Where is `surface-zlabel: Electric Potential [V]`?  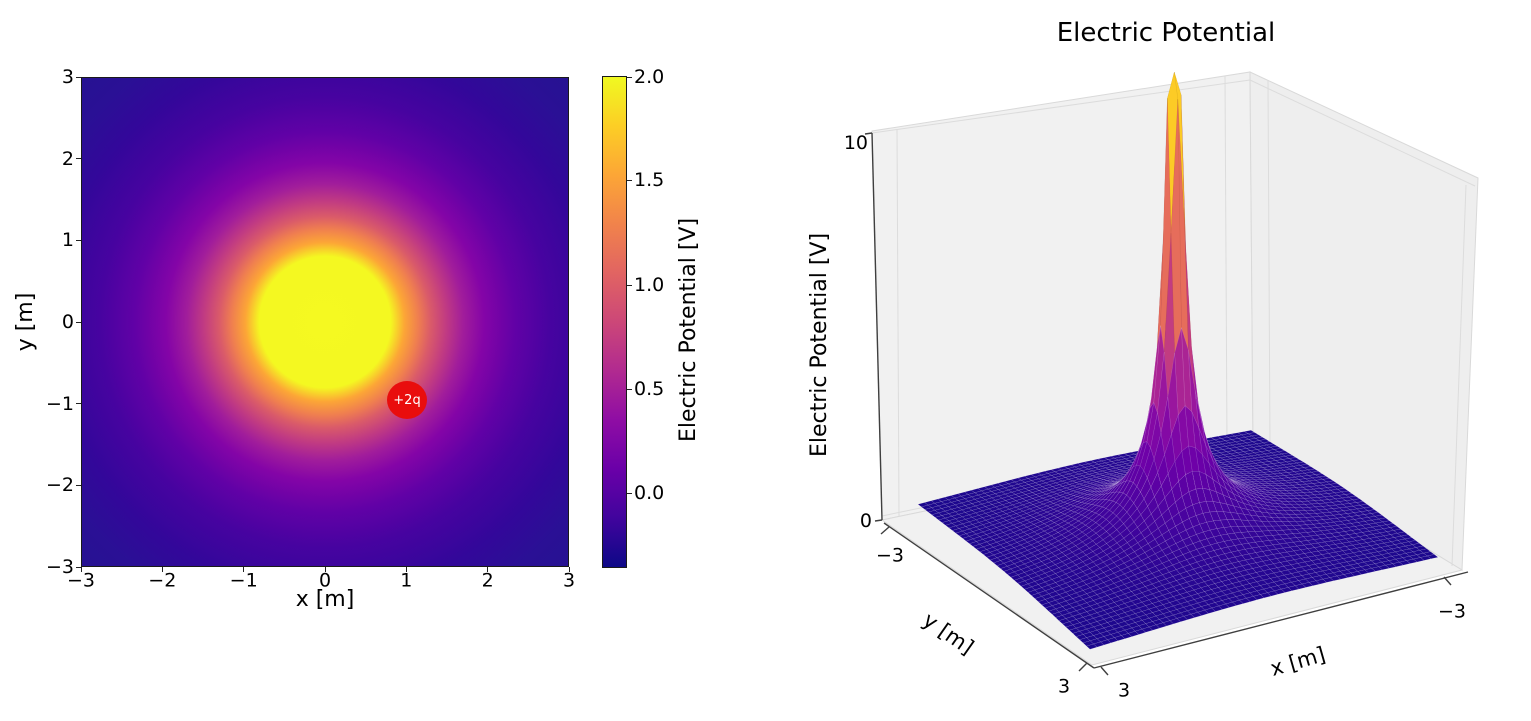
surface-zlabel: Electric Potential [V] is located at coordinates (819, 345).